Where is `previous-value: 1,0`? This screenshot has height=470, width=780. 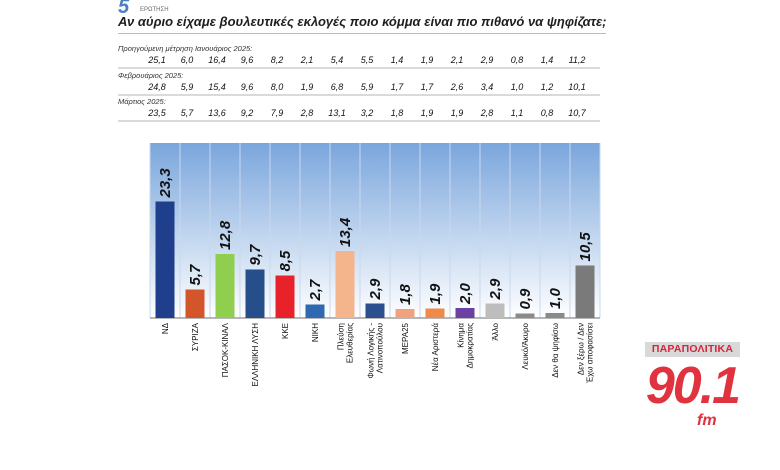
previous-value: 1,0 is located at coordinates (517, 87).